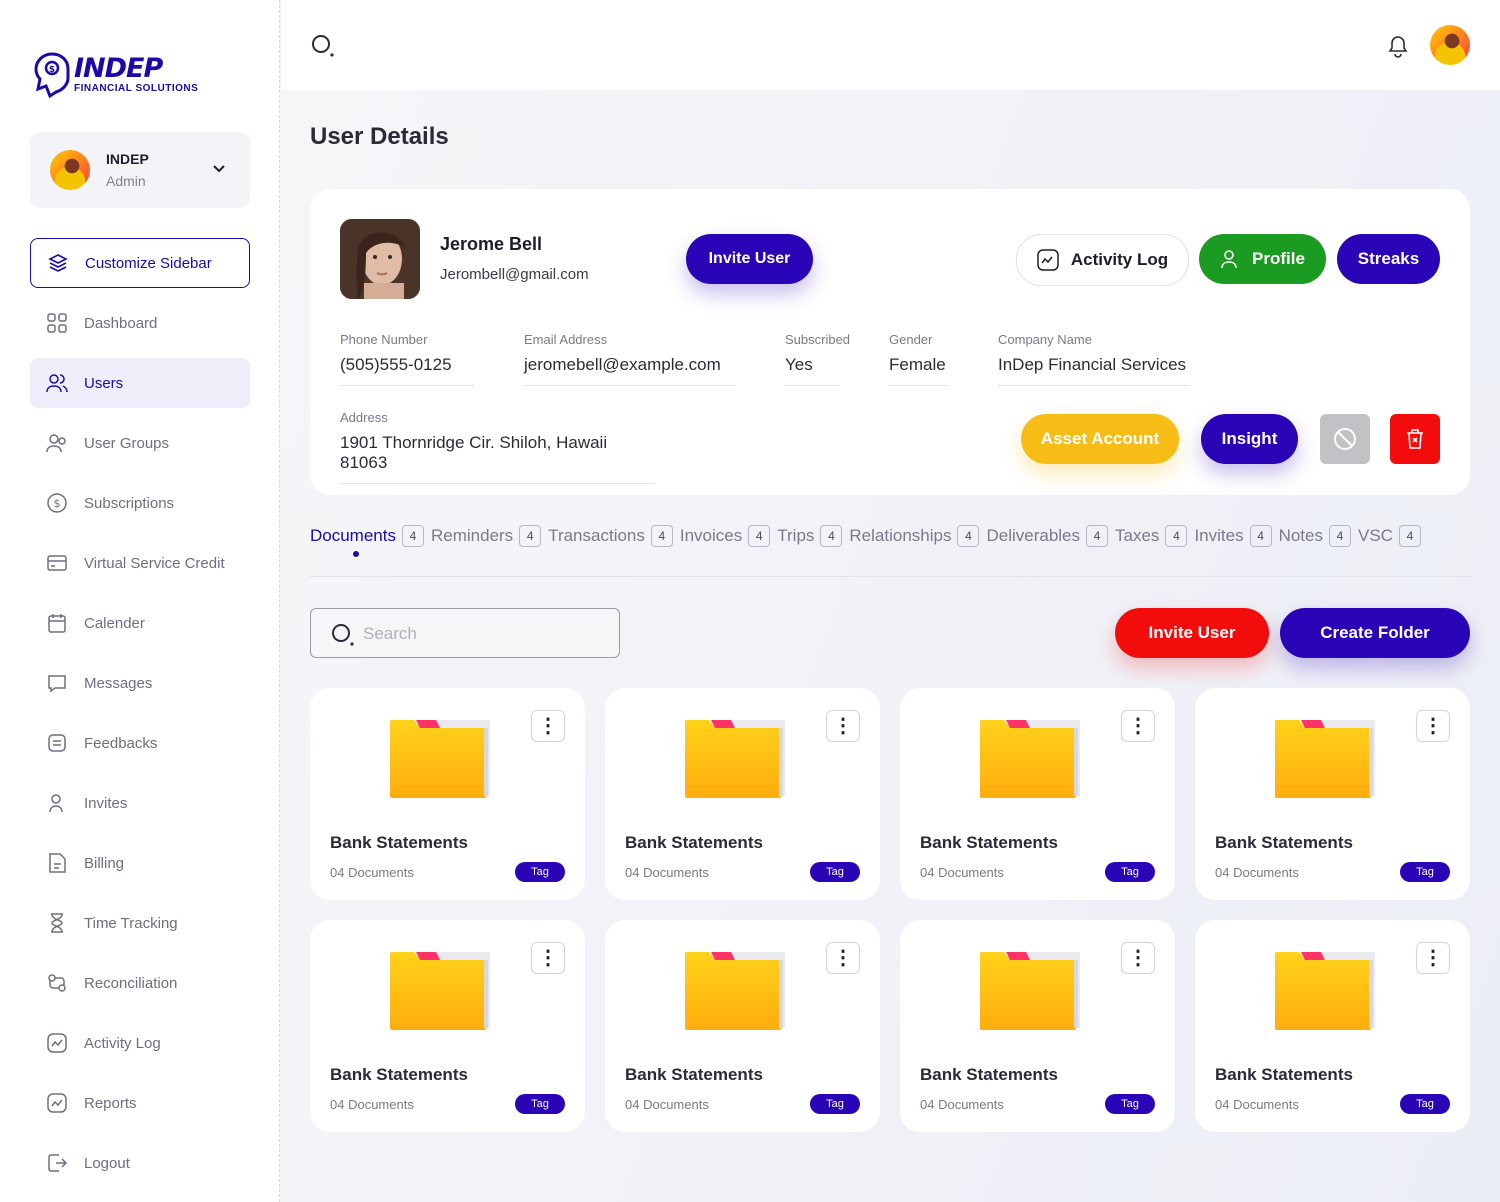 The height and width of the screenshot is (1202, 1500). Describe the element at coordinates (749, 259) in the screenshot. I see `invite-user-button: Invite User` at that location.